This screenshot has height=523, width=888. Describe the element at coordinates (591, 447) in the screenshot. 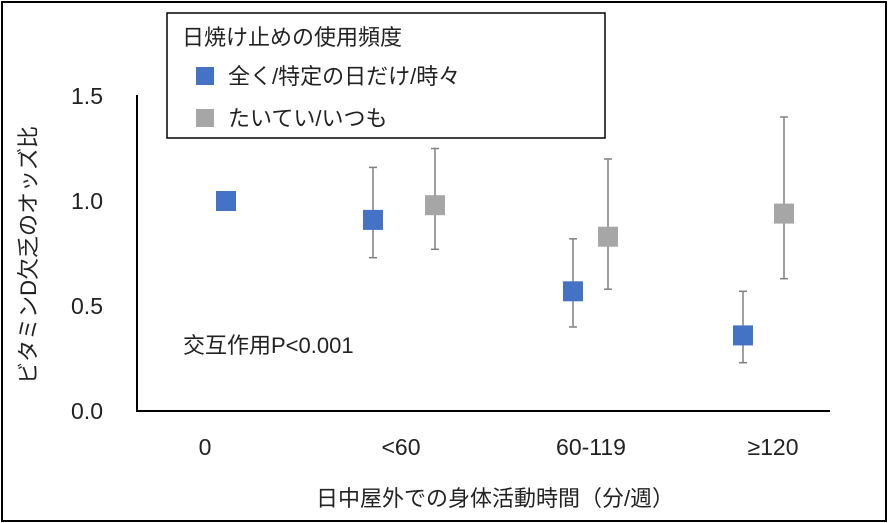

I see `x-tick-label: 60-119` at that location.